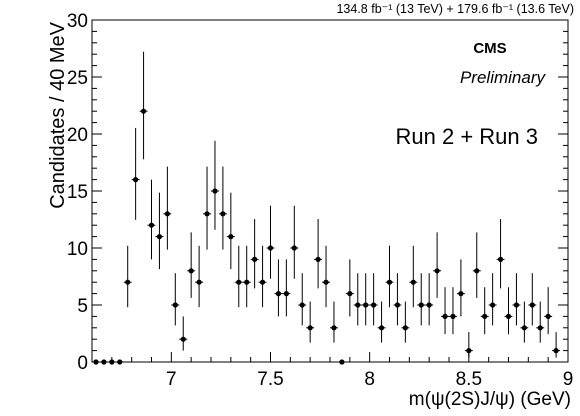 The image size is (580, 416). What do you see at coordinates (171, 379) in the screenshot?
I see `x-tick-label: 7` at bounding box center [171, 379].